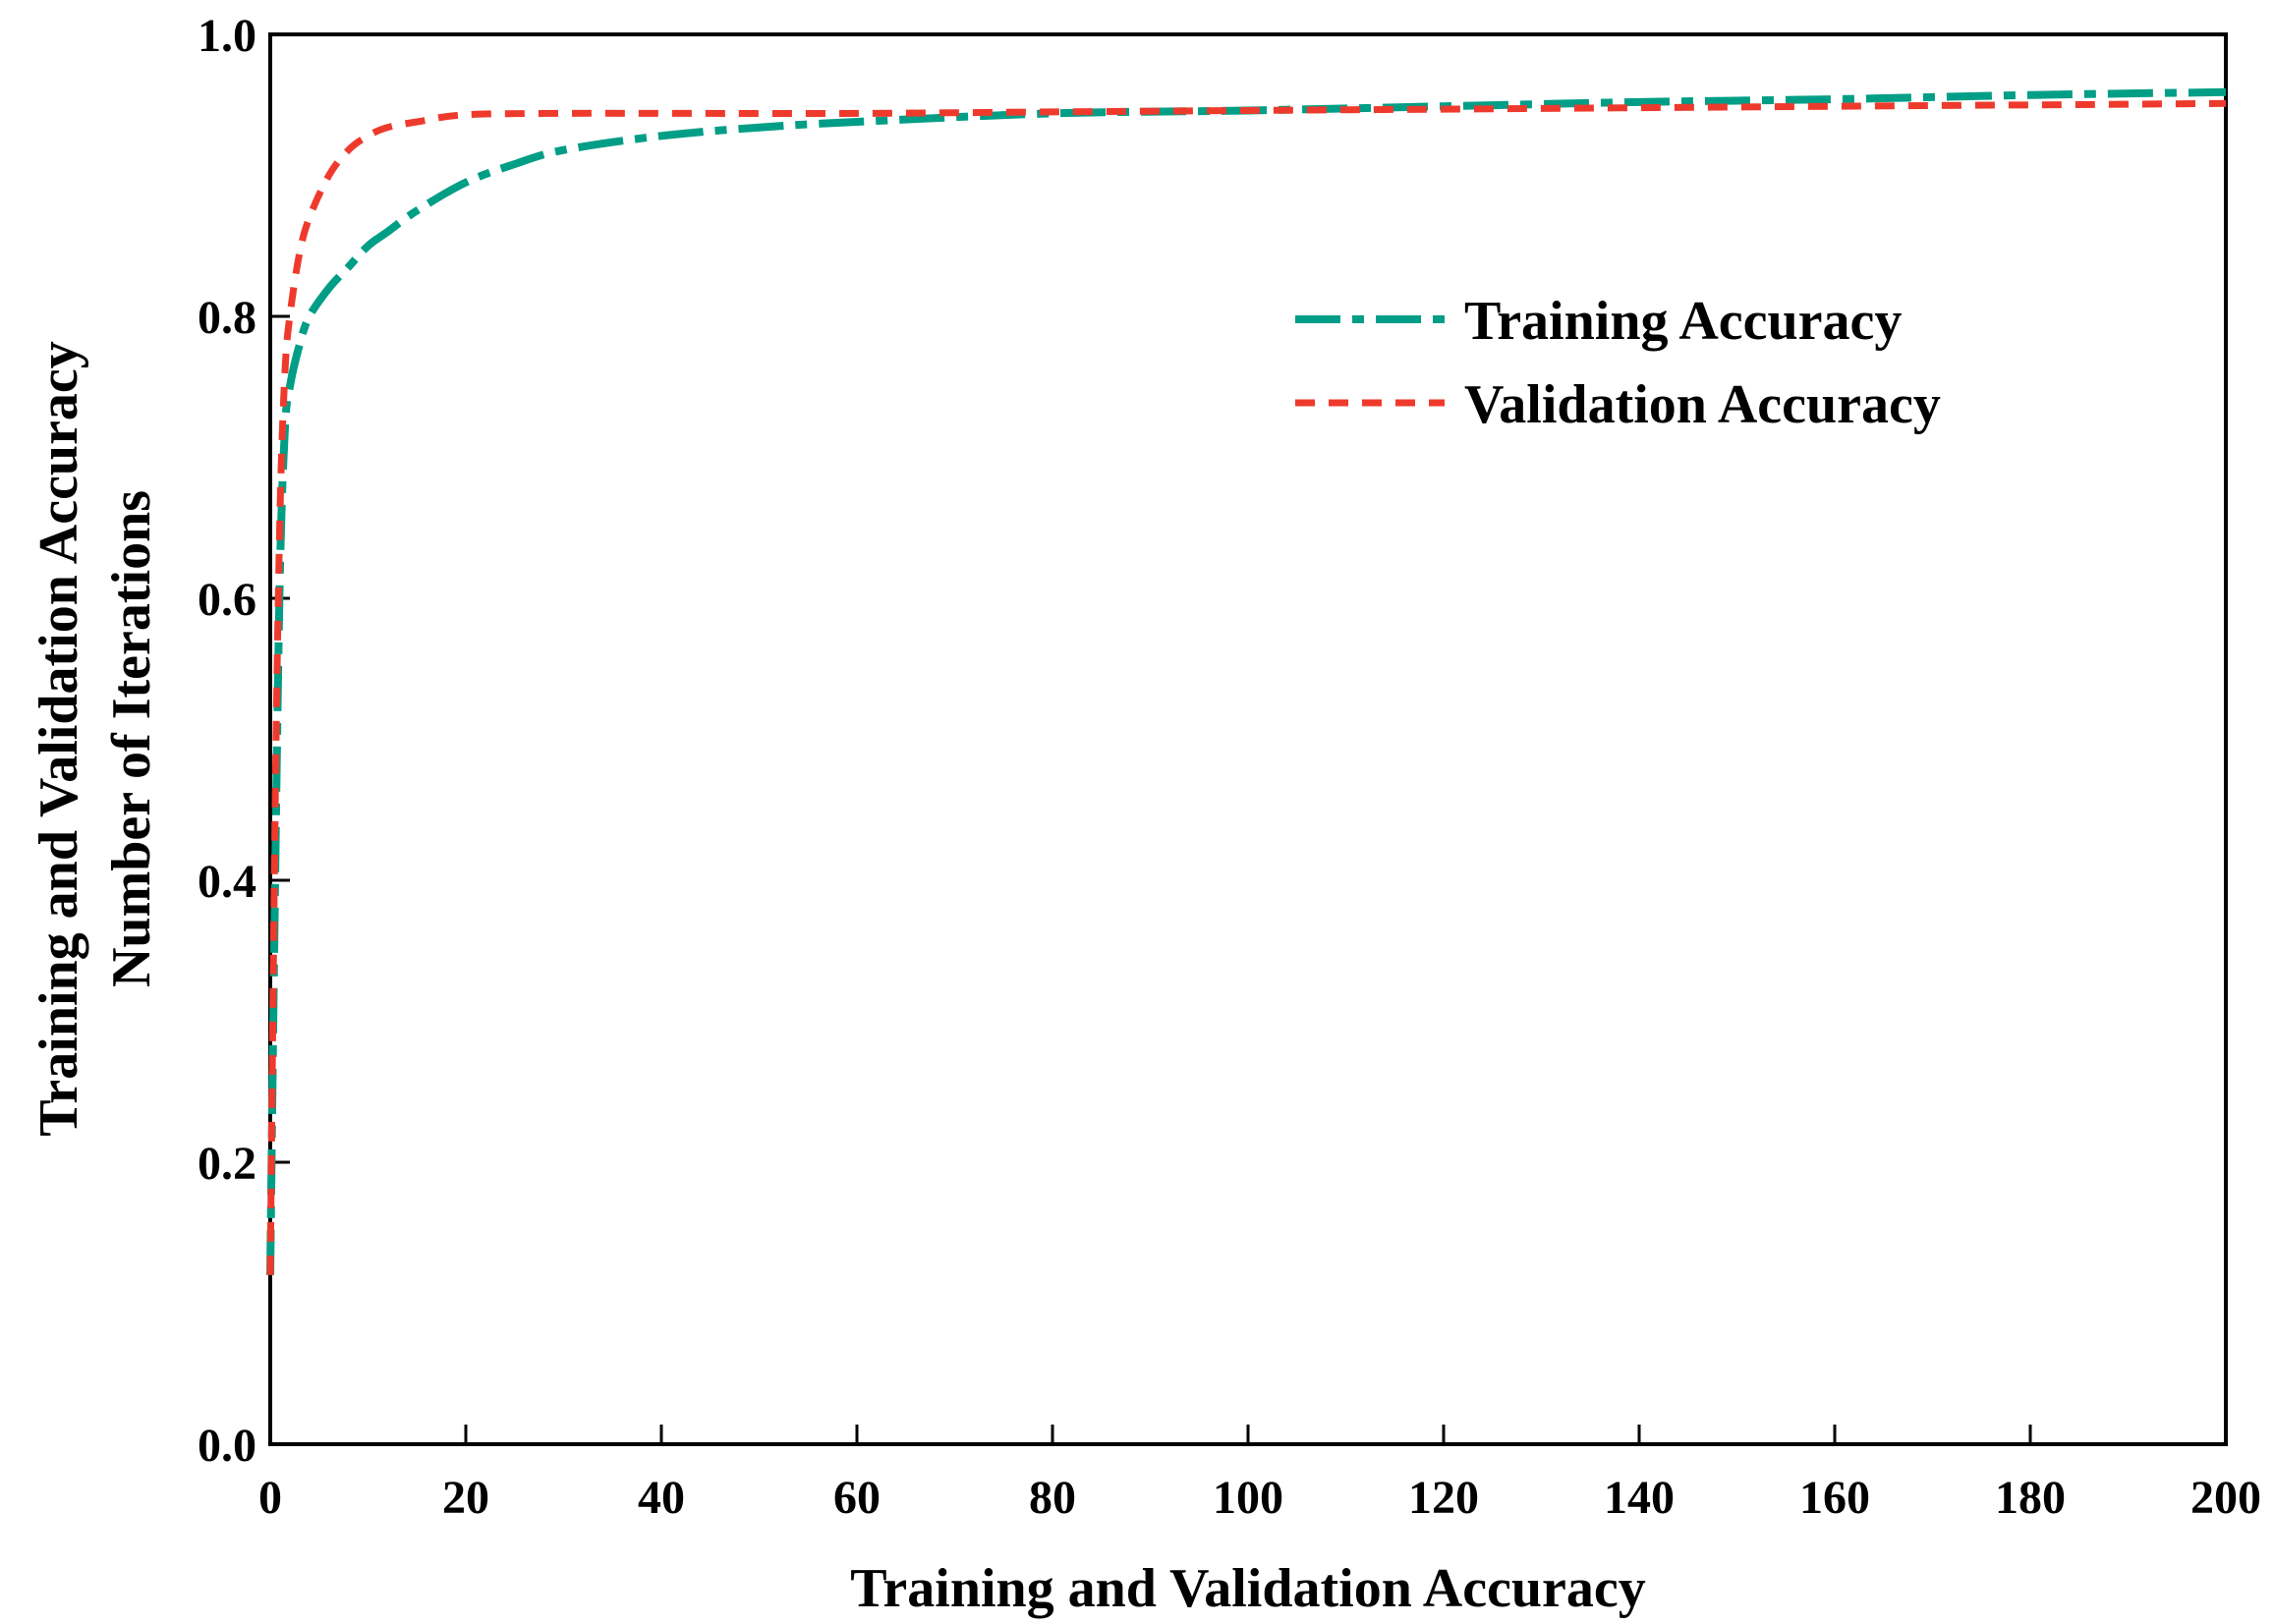 Image resolution: width=2274 pixels, height=1624 pixels. I want to click on y-tick-label: 0.4, so click(227, 882).